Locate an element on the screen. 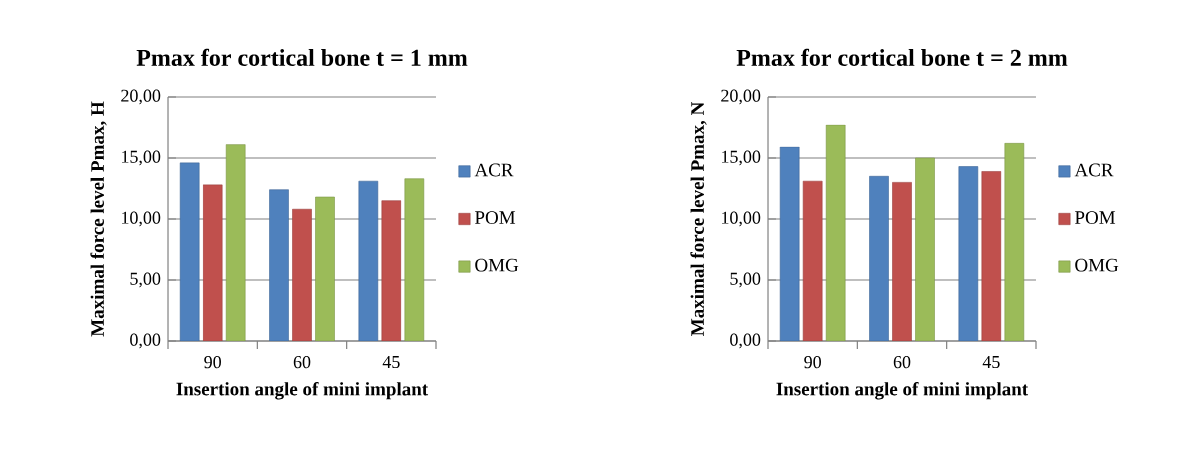 The width and height of the screenshot is (1204, 475). chart-title: Pmax for cortical bone t = 1 mm is located at coordinates (302, 57).